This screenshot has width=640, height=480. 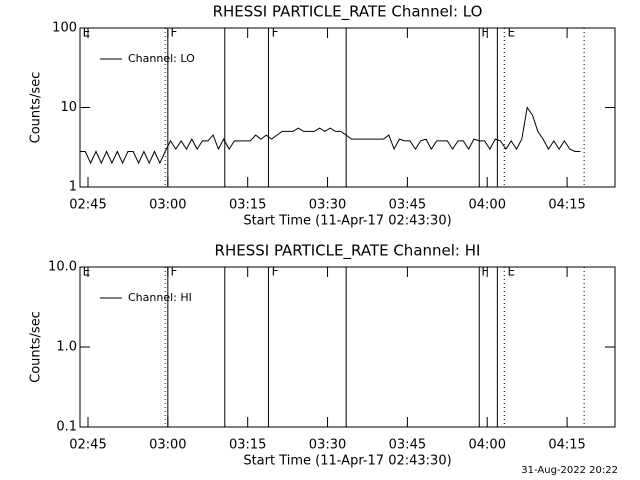 I want to click on y-tick-label: 10, so click(x=68, y=107).